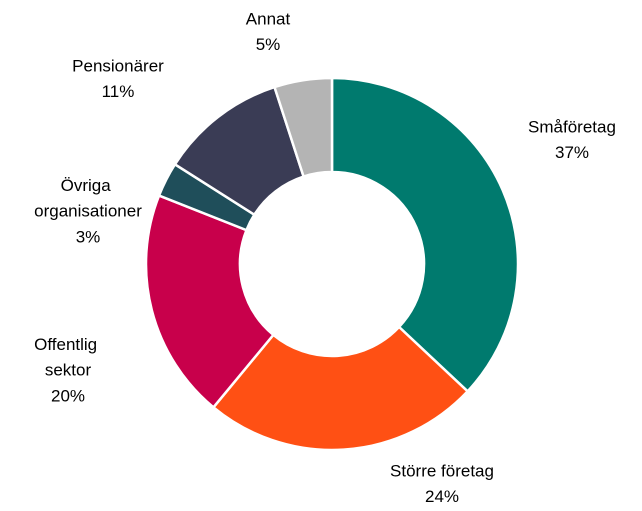  I want to click on value-label: 20%, so click(68, 395).